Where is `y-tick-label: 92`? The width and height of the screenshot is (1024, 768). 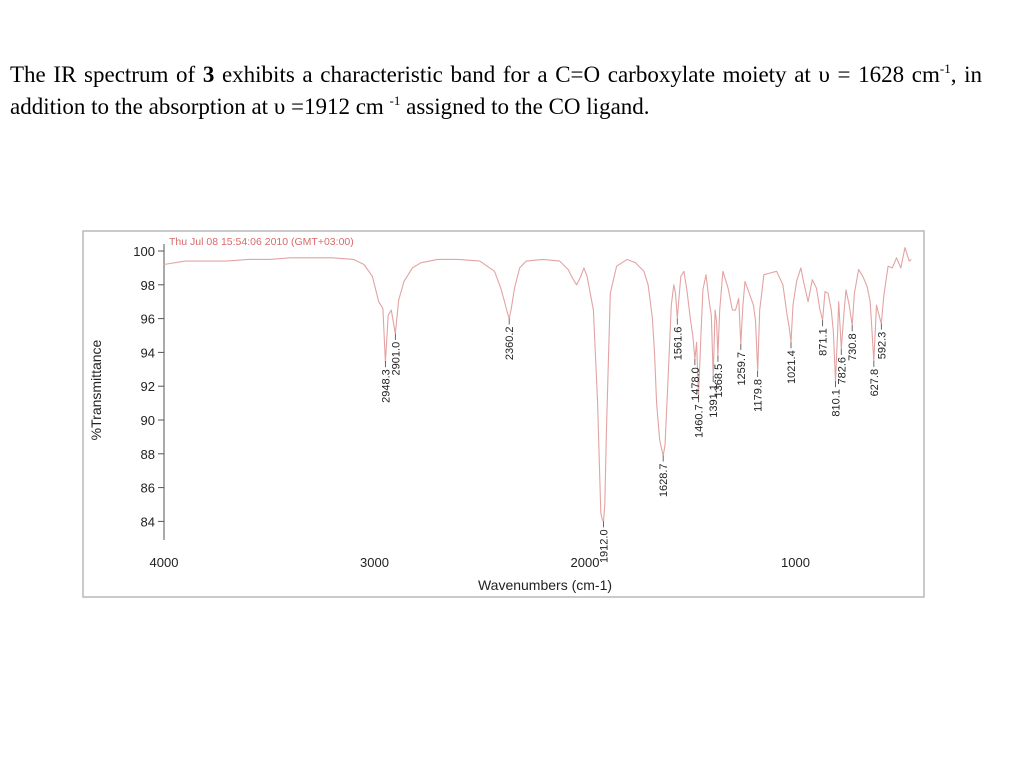 y-tick-label: 92 is located at coordinates (148, 386).